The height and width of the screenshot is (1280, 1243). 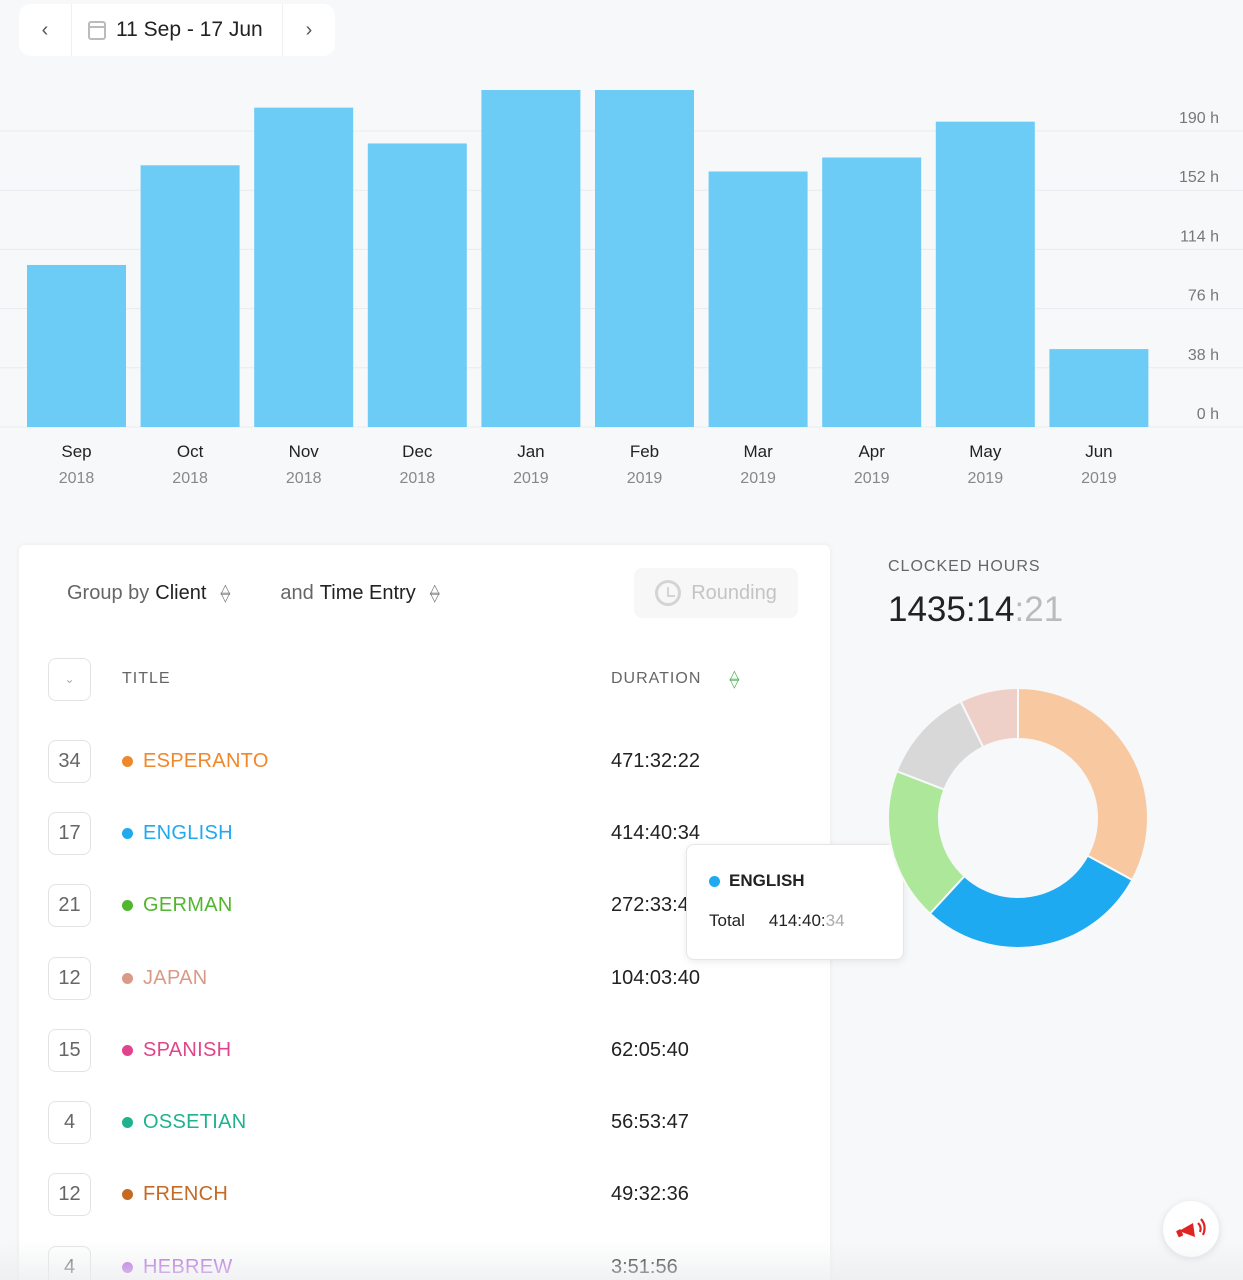 I want to click on y-tick-label: 114 h, so click(x=1199, y=236).